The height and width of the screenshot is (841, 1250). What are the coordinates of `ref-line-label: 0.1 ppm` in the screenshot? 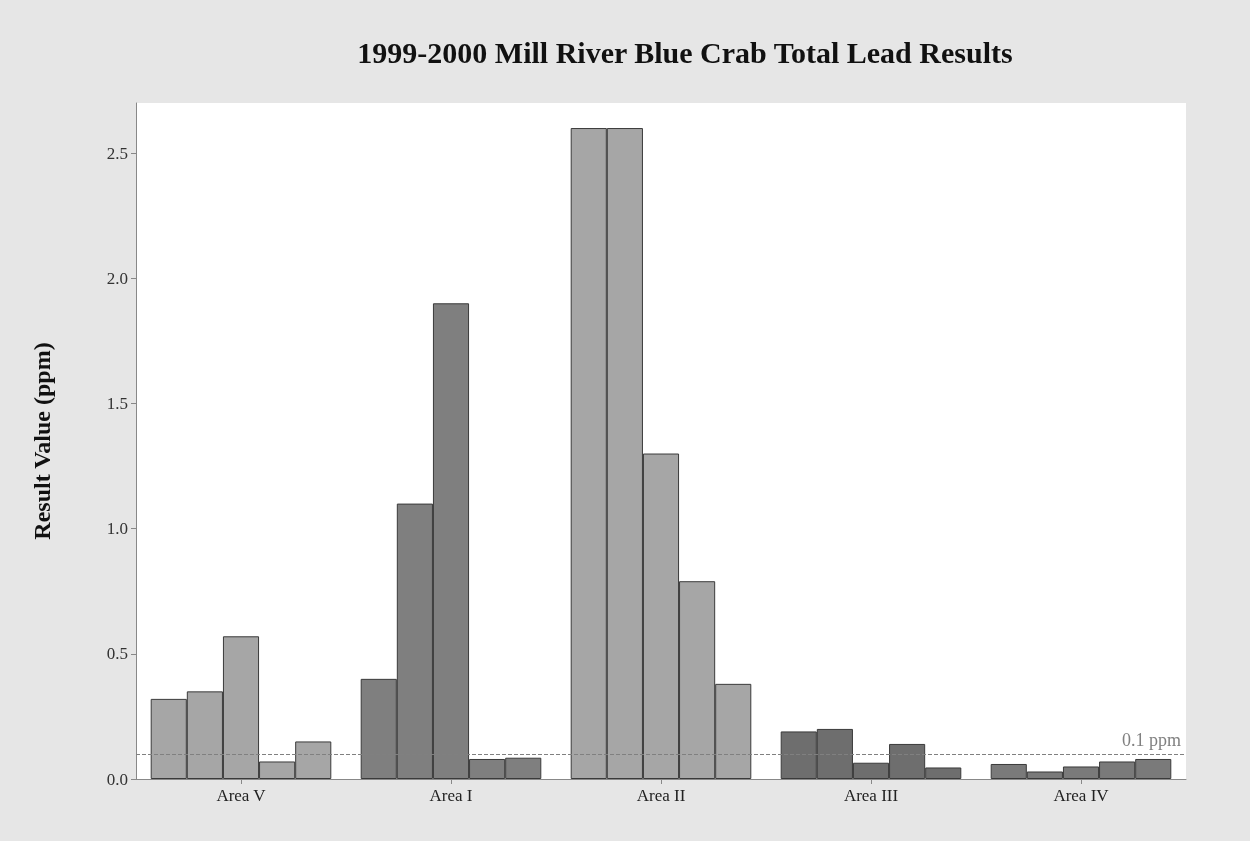 It's located at (1151, 739).